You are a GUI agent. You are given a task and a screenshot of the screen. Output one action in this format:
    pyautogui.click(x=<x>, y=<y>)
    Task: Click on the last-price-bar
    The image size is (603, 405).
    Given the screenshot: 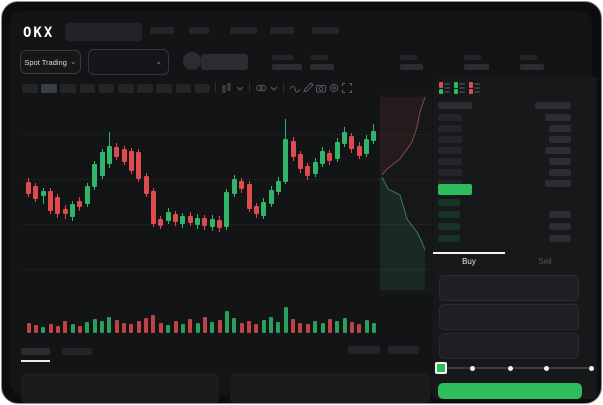 What is the action you would take?
    pyautogui.click(x=455, y=189)
    